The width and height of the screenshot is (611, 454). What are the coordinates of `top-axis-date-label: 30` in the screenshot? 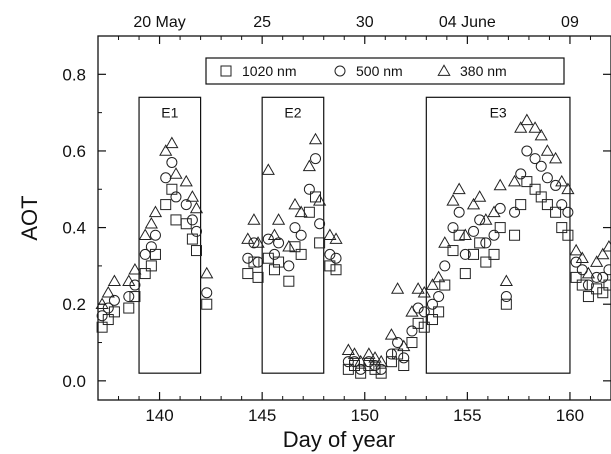 It's located at (365, 22).